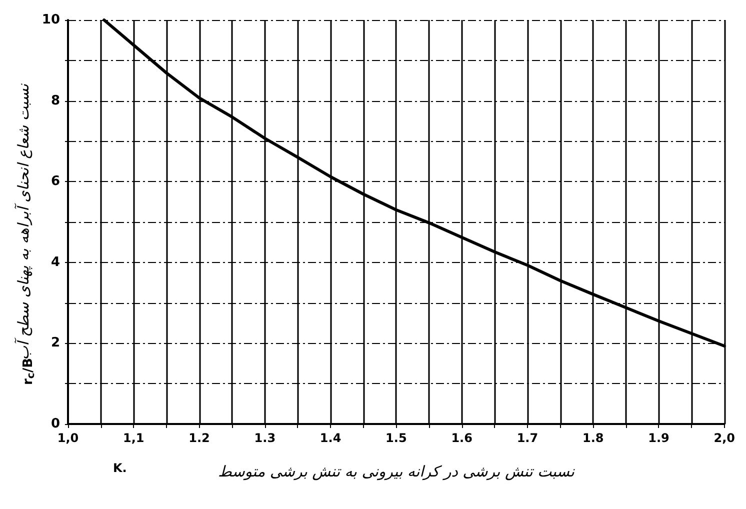 The width and height of the screenshot is (746, 509). Describe the element at coordinates (55, 343) in the screenshot. I see `y-tick-label: 2` at that location.